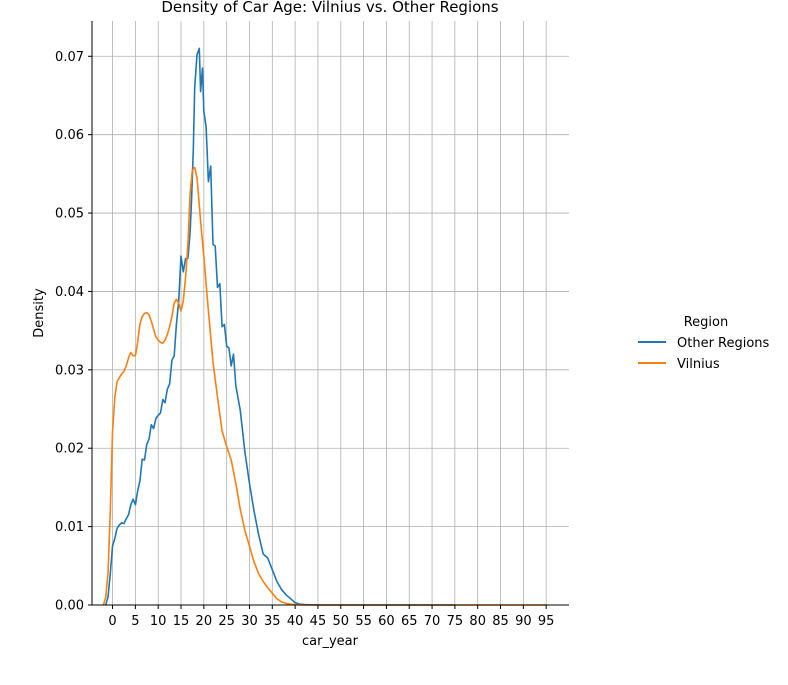 The image size is (788, 685). I want to click on x-tick-label: 25, so click(226, 621).